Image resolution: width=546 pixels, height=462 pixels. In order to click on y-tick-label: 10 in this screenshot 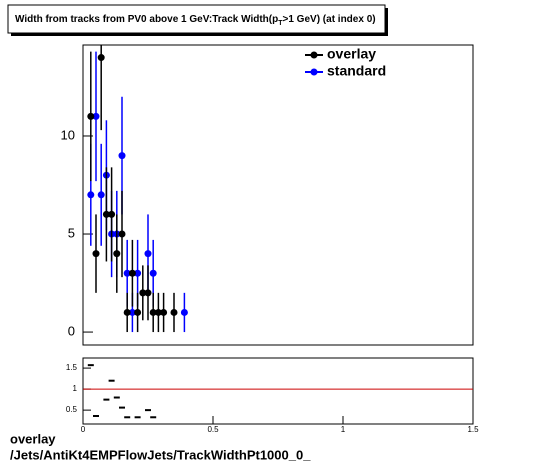, I will do `click(68, 134)`.